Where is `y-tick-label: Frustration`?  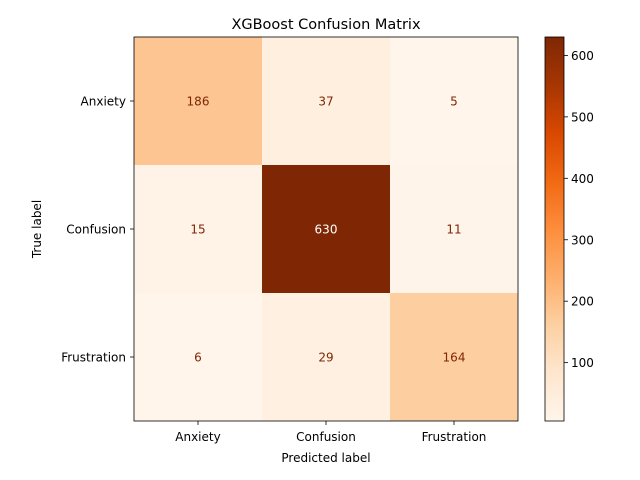
y-tick-label: Frustration is located at coordinates (93, 358).